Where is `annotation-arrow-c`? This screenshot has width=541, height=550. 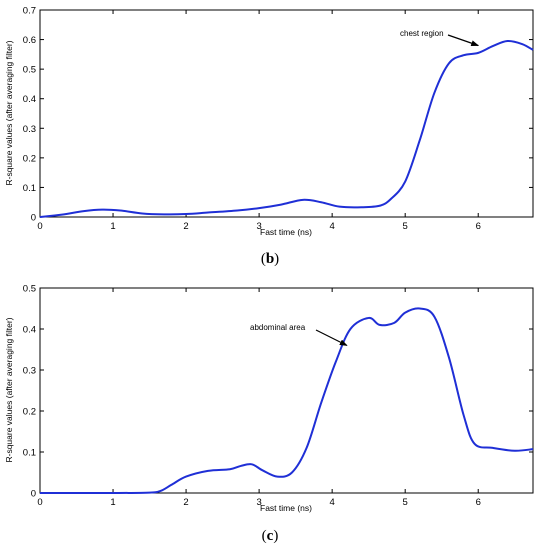 annotation-arrow-c is located at coordinates (331, 337).